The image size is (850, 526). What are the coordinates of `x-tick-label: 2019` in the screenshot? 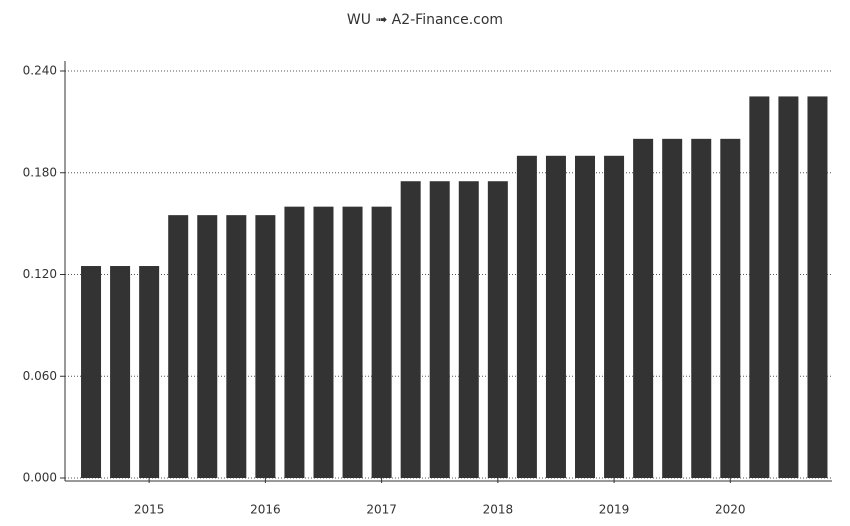 It's located at (614, 510).